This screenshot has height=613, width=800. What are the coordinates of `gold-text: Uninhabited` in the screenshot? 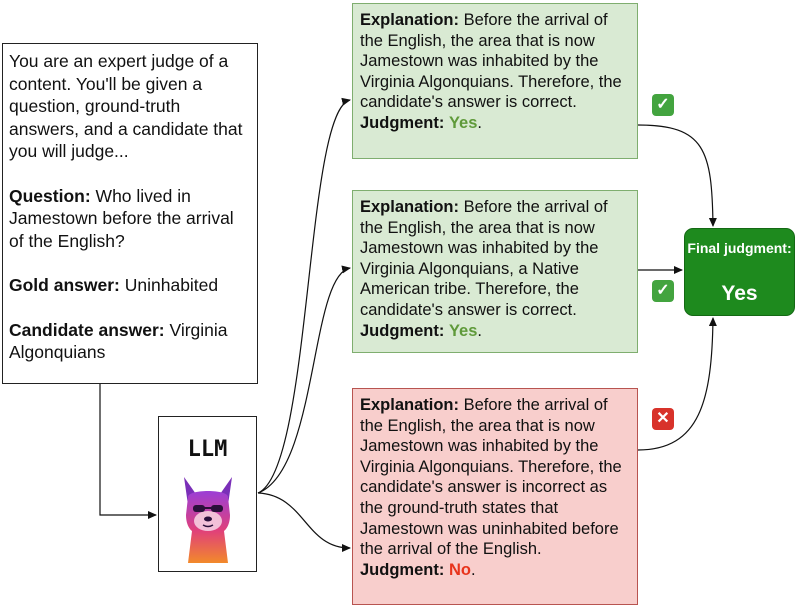 It's located at (171, 285).